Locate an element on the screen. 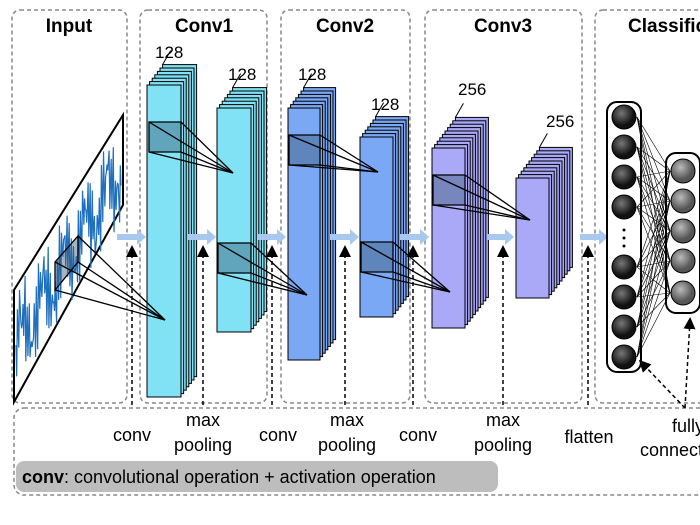  signal-line is located at coordinates (68, 262).